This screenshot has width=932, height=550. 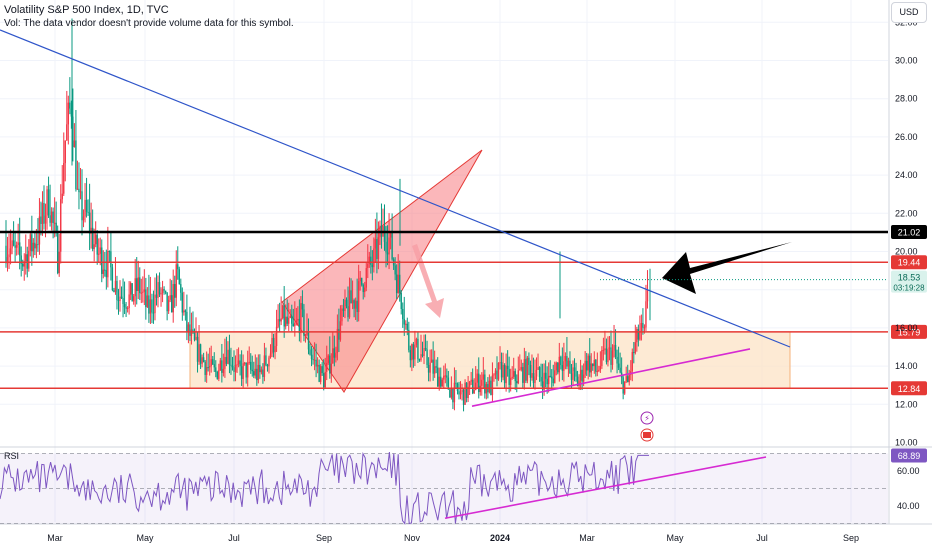 I want to click on lightning-icon, so click(x=647, y=418).